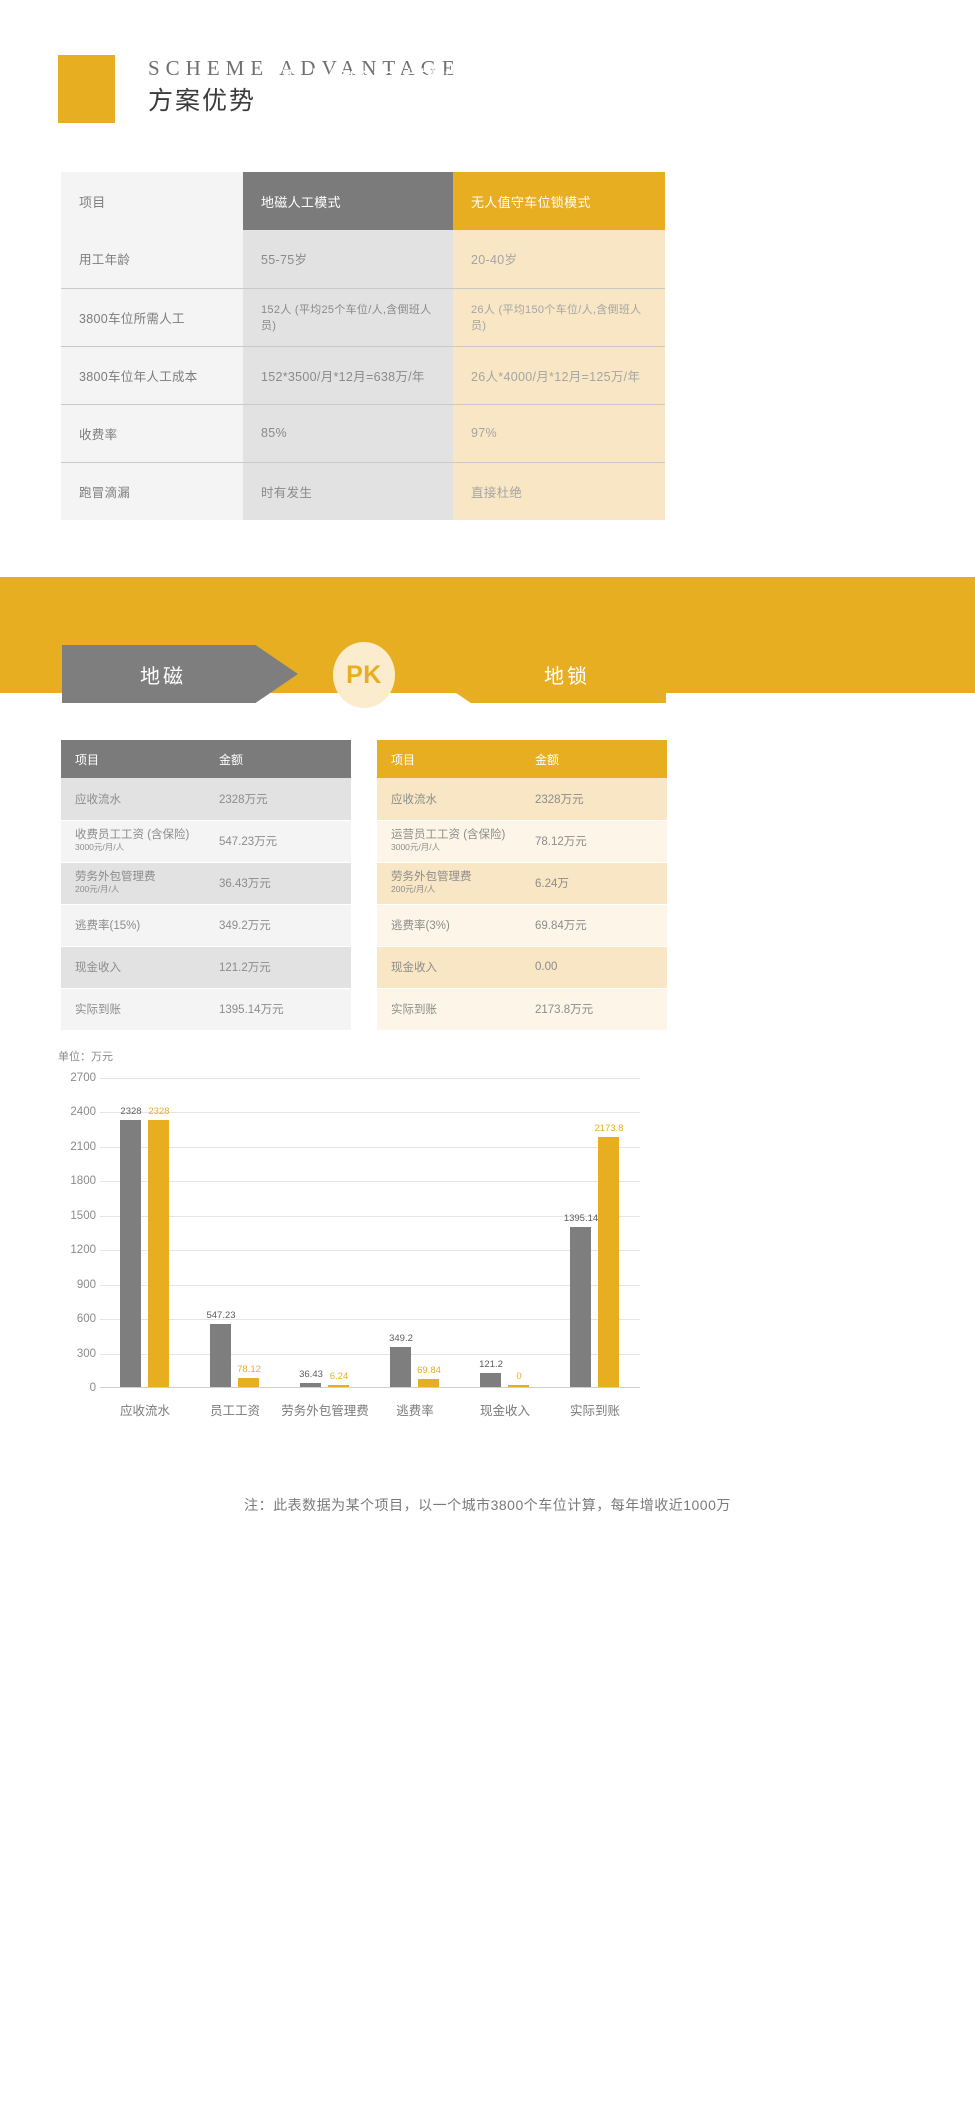 The width and height of the screenshot is (975, 2111). I want to click on table-row: 实际到账 2173.8万元, so click(522, 1009).